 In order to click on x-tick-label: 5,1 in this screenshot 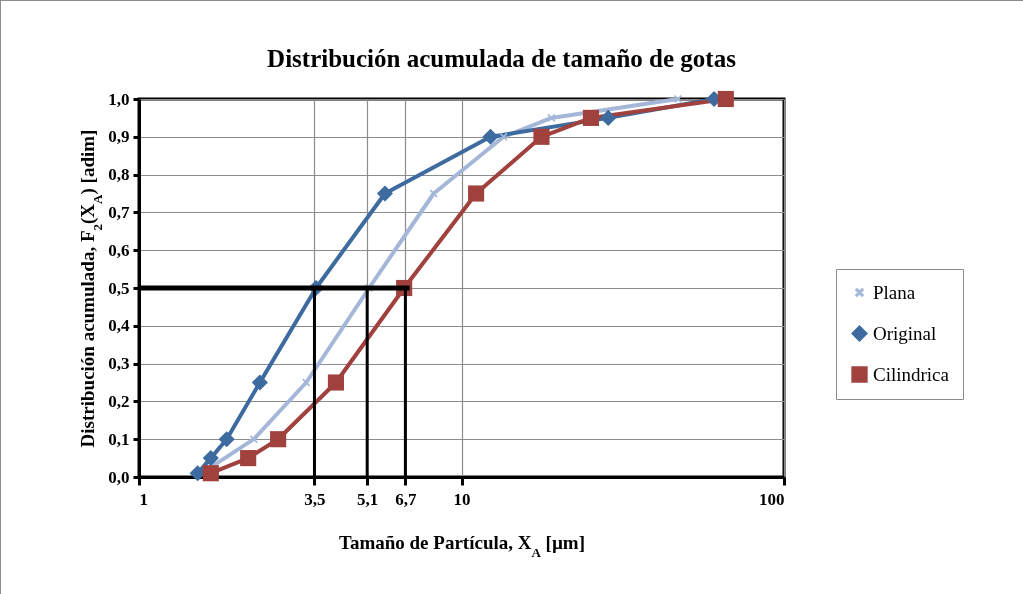, I will do `click(368, 499)`.